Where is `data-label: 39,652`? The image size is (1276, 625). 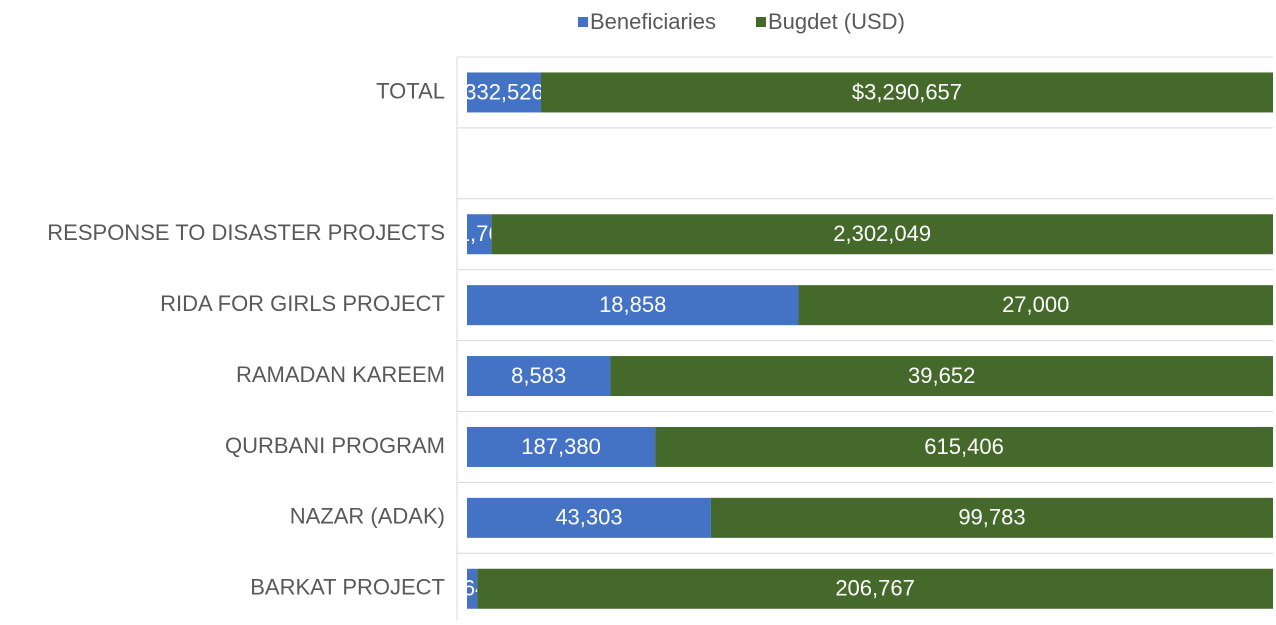 data-label: 39,652 is located at coordinates (941, 375).